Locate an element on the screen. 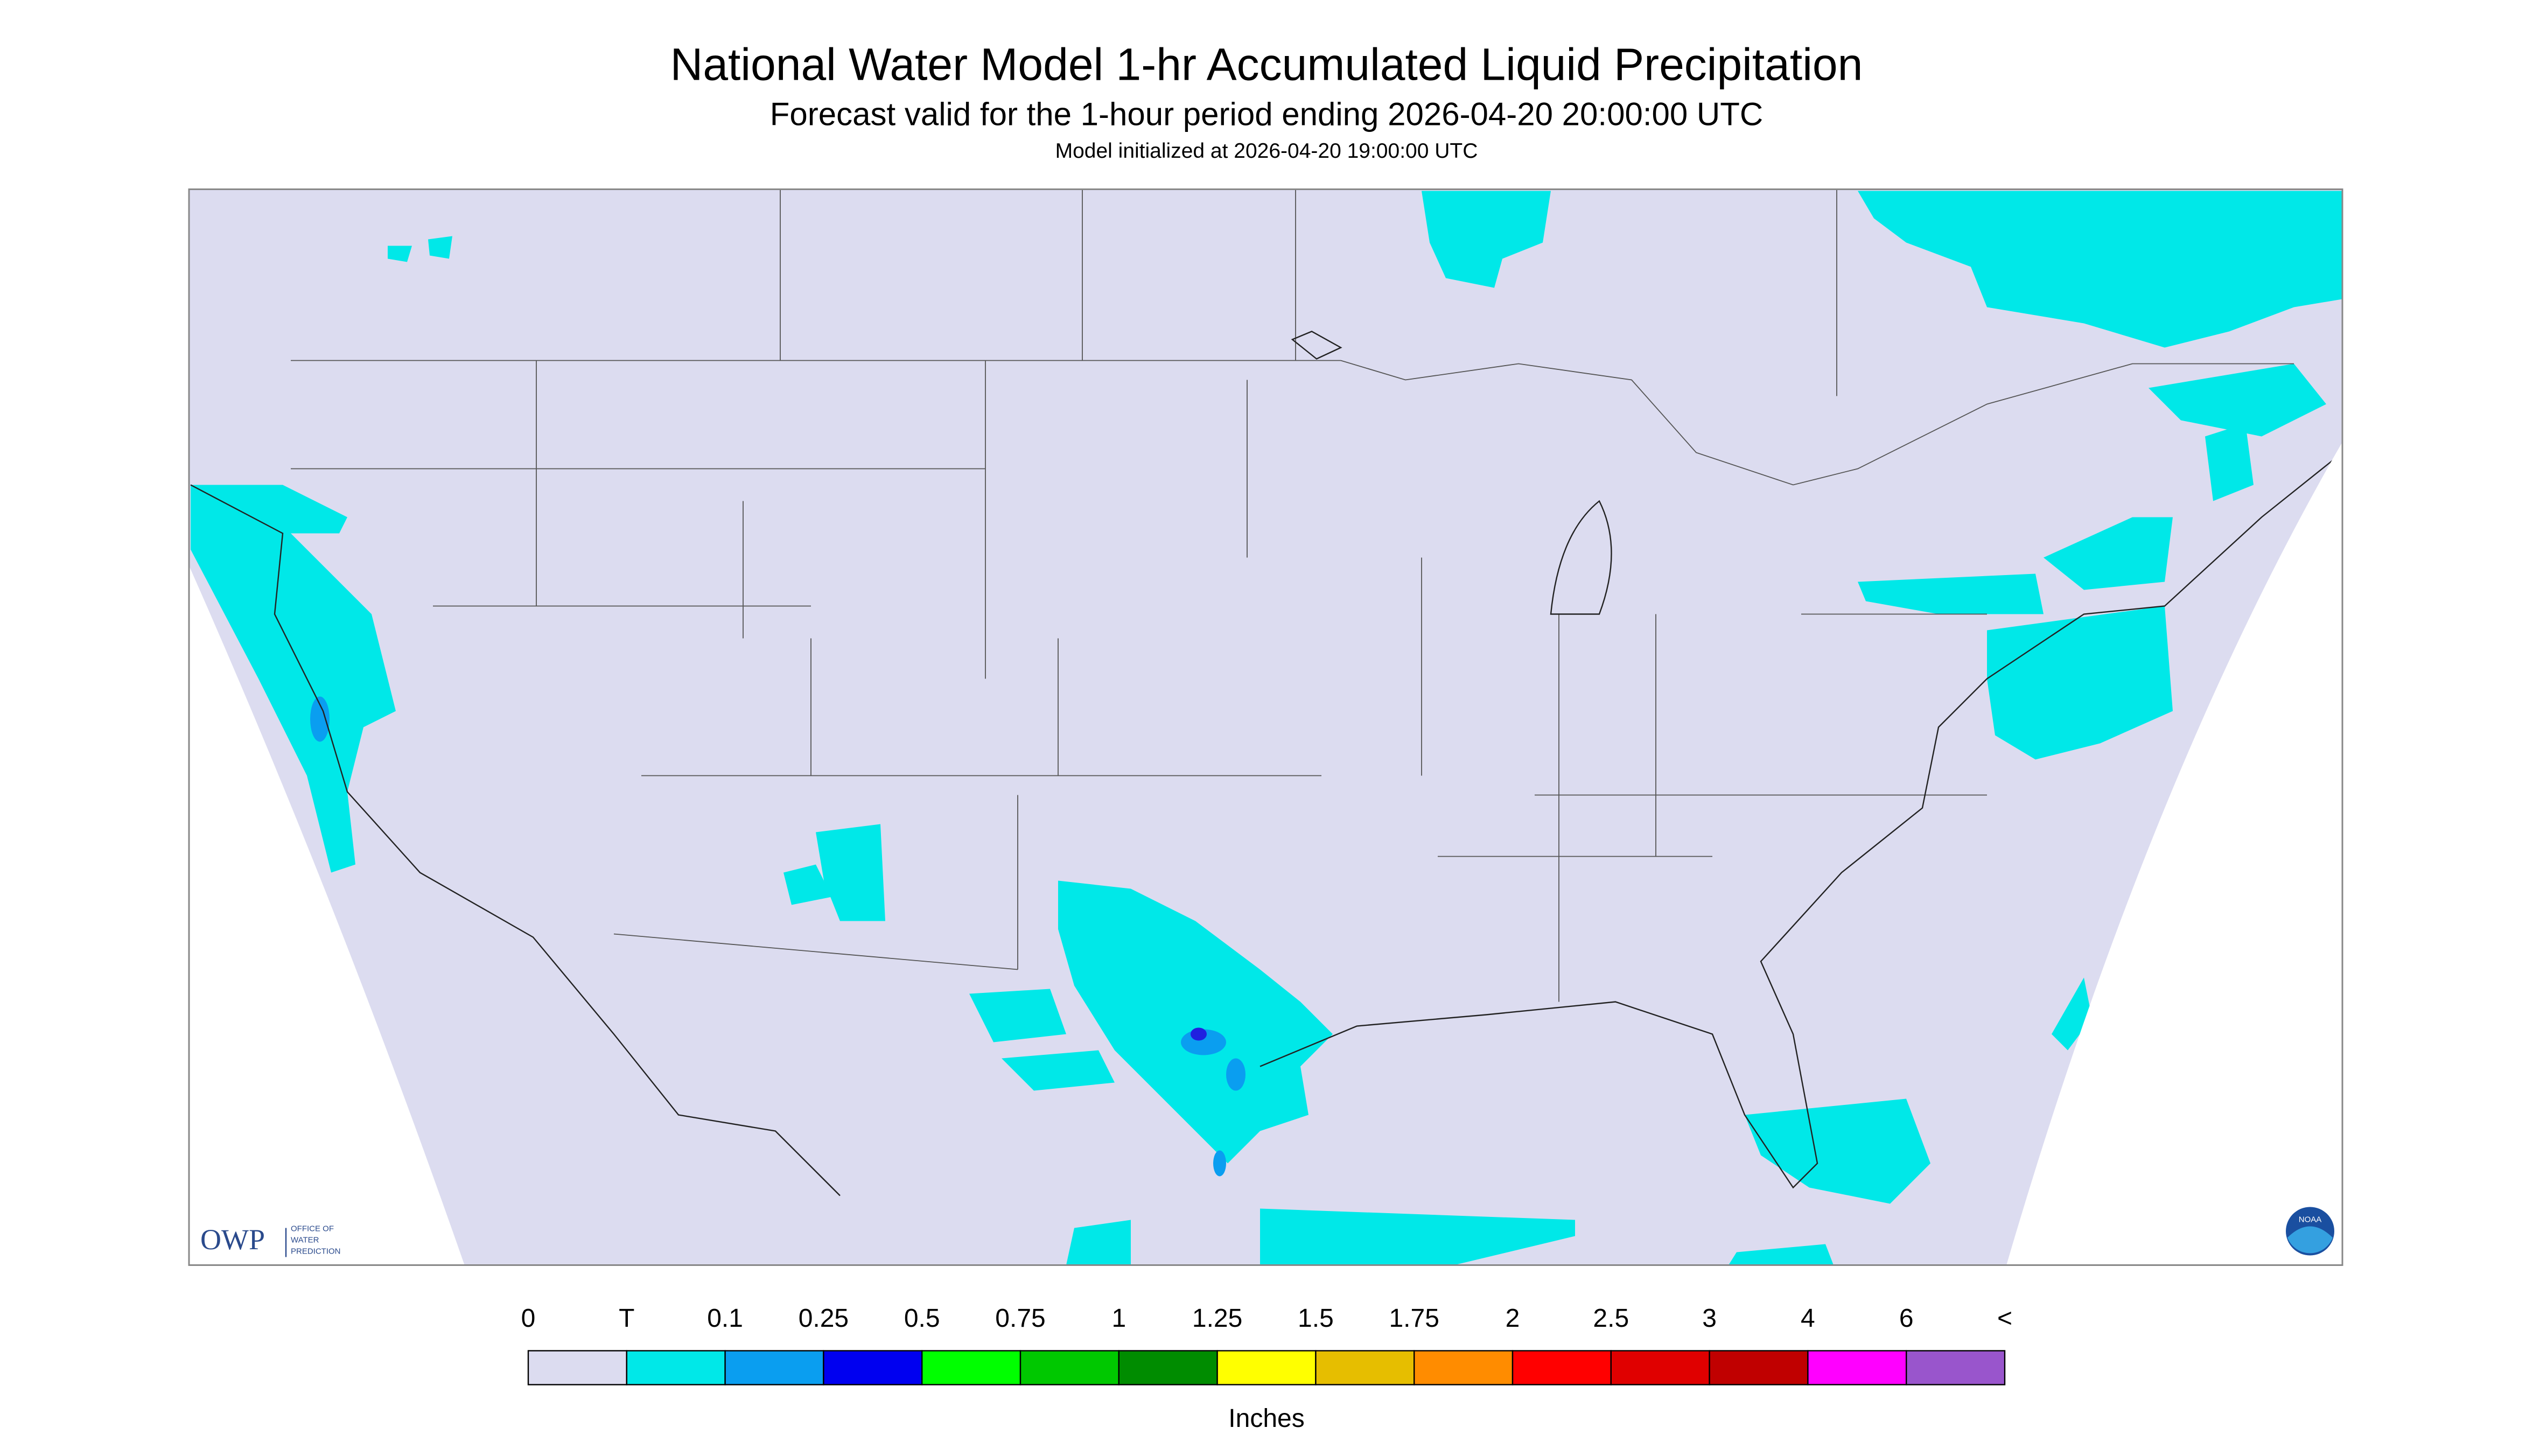 This screenshot has height=1456, width=2533. noaa-logo: NOAA is located at coordinates (2310, 1231).